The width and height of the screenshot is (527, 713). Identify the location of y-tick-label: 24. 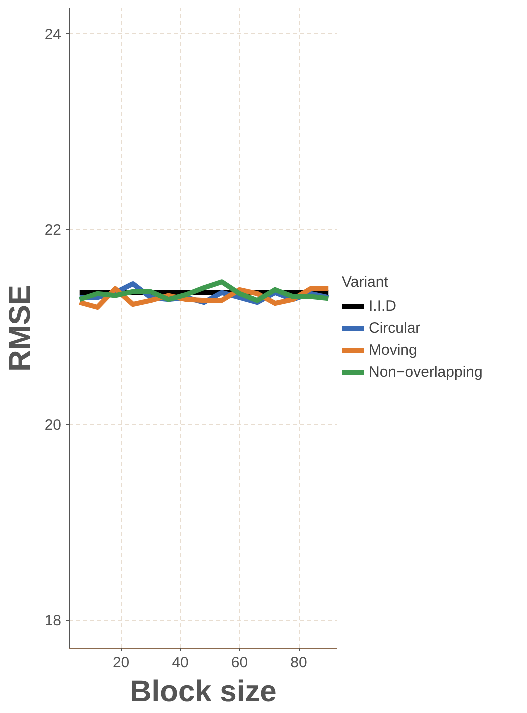
(53, 35).